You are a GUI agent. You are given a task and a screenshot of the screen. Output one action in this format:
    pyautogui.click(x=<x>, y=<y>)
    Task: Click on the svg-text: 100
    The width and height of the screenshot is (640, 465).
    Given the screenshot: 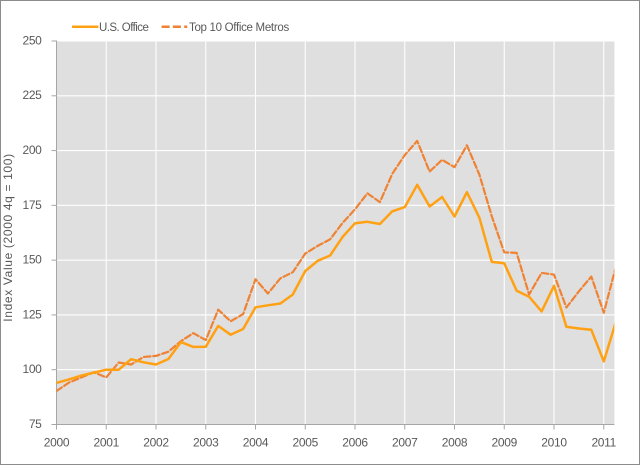 What is the action you would take?
    pyautogui.click(x=33, y=369)
    